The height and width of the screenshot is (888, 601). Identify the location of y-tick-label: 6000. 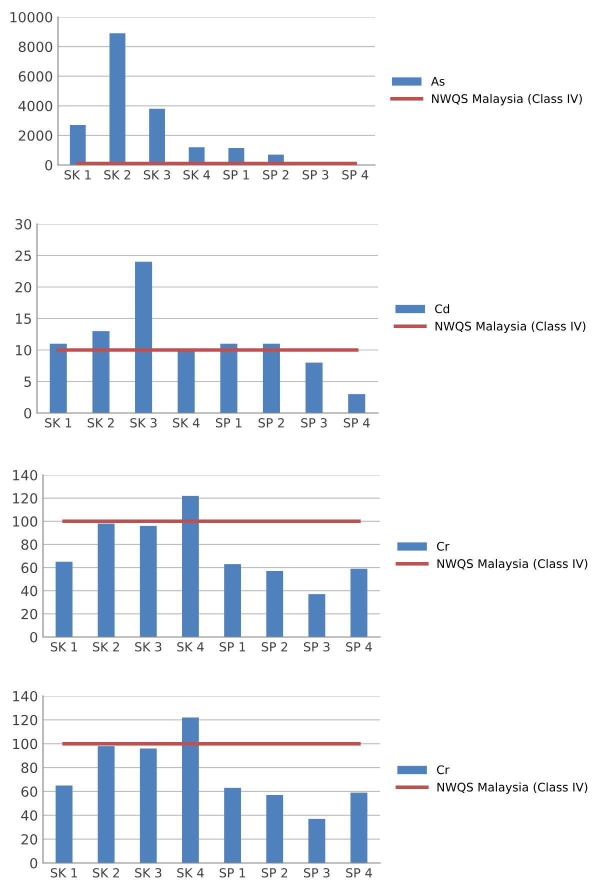
(35, 76).